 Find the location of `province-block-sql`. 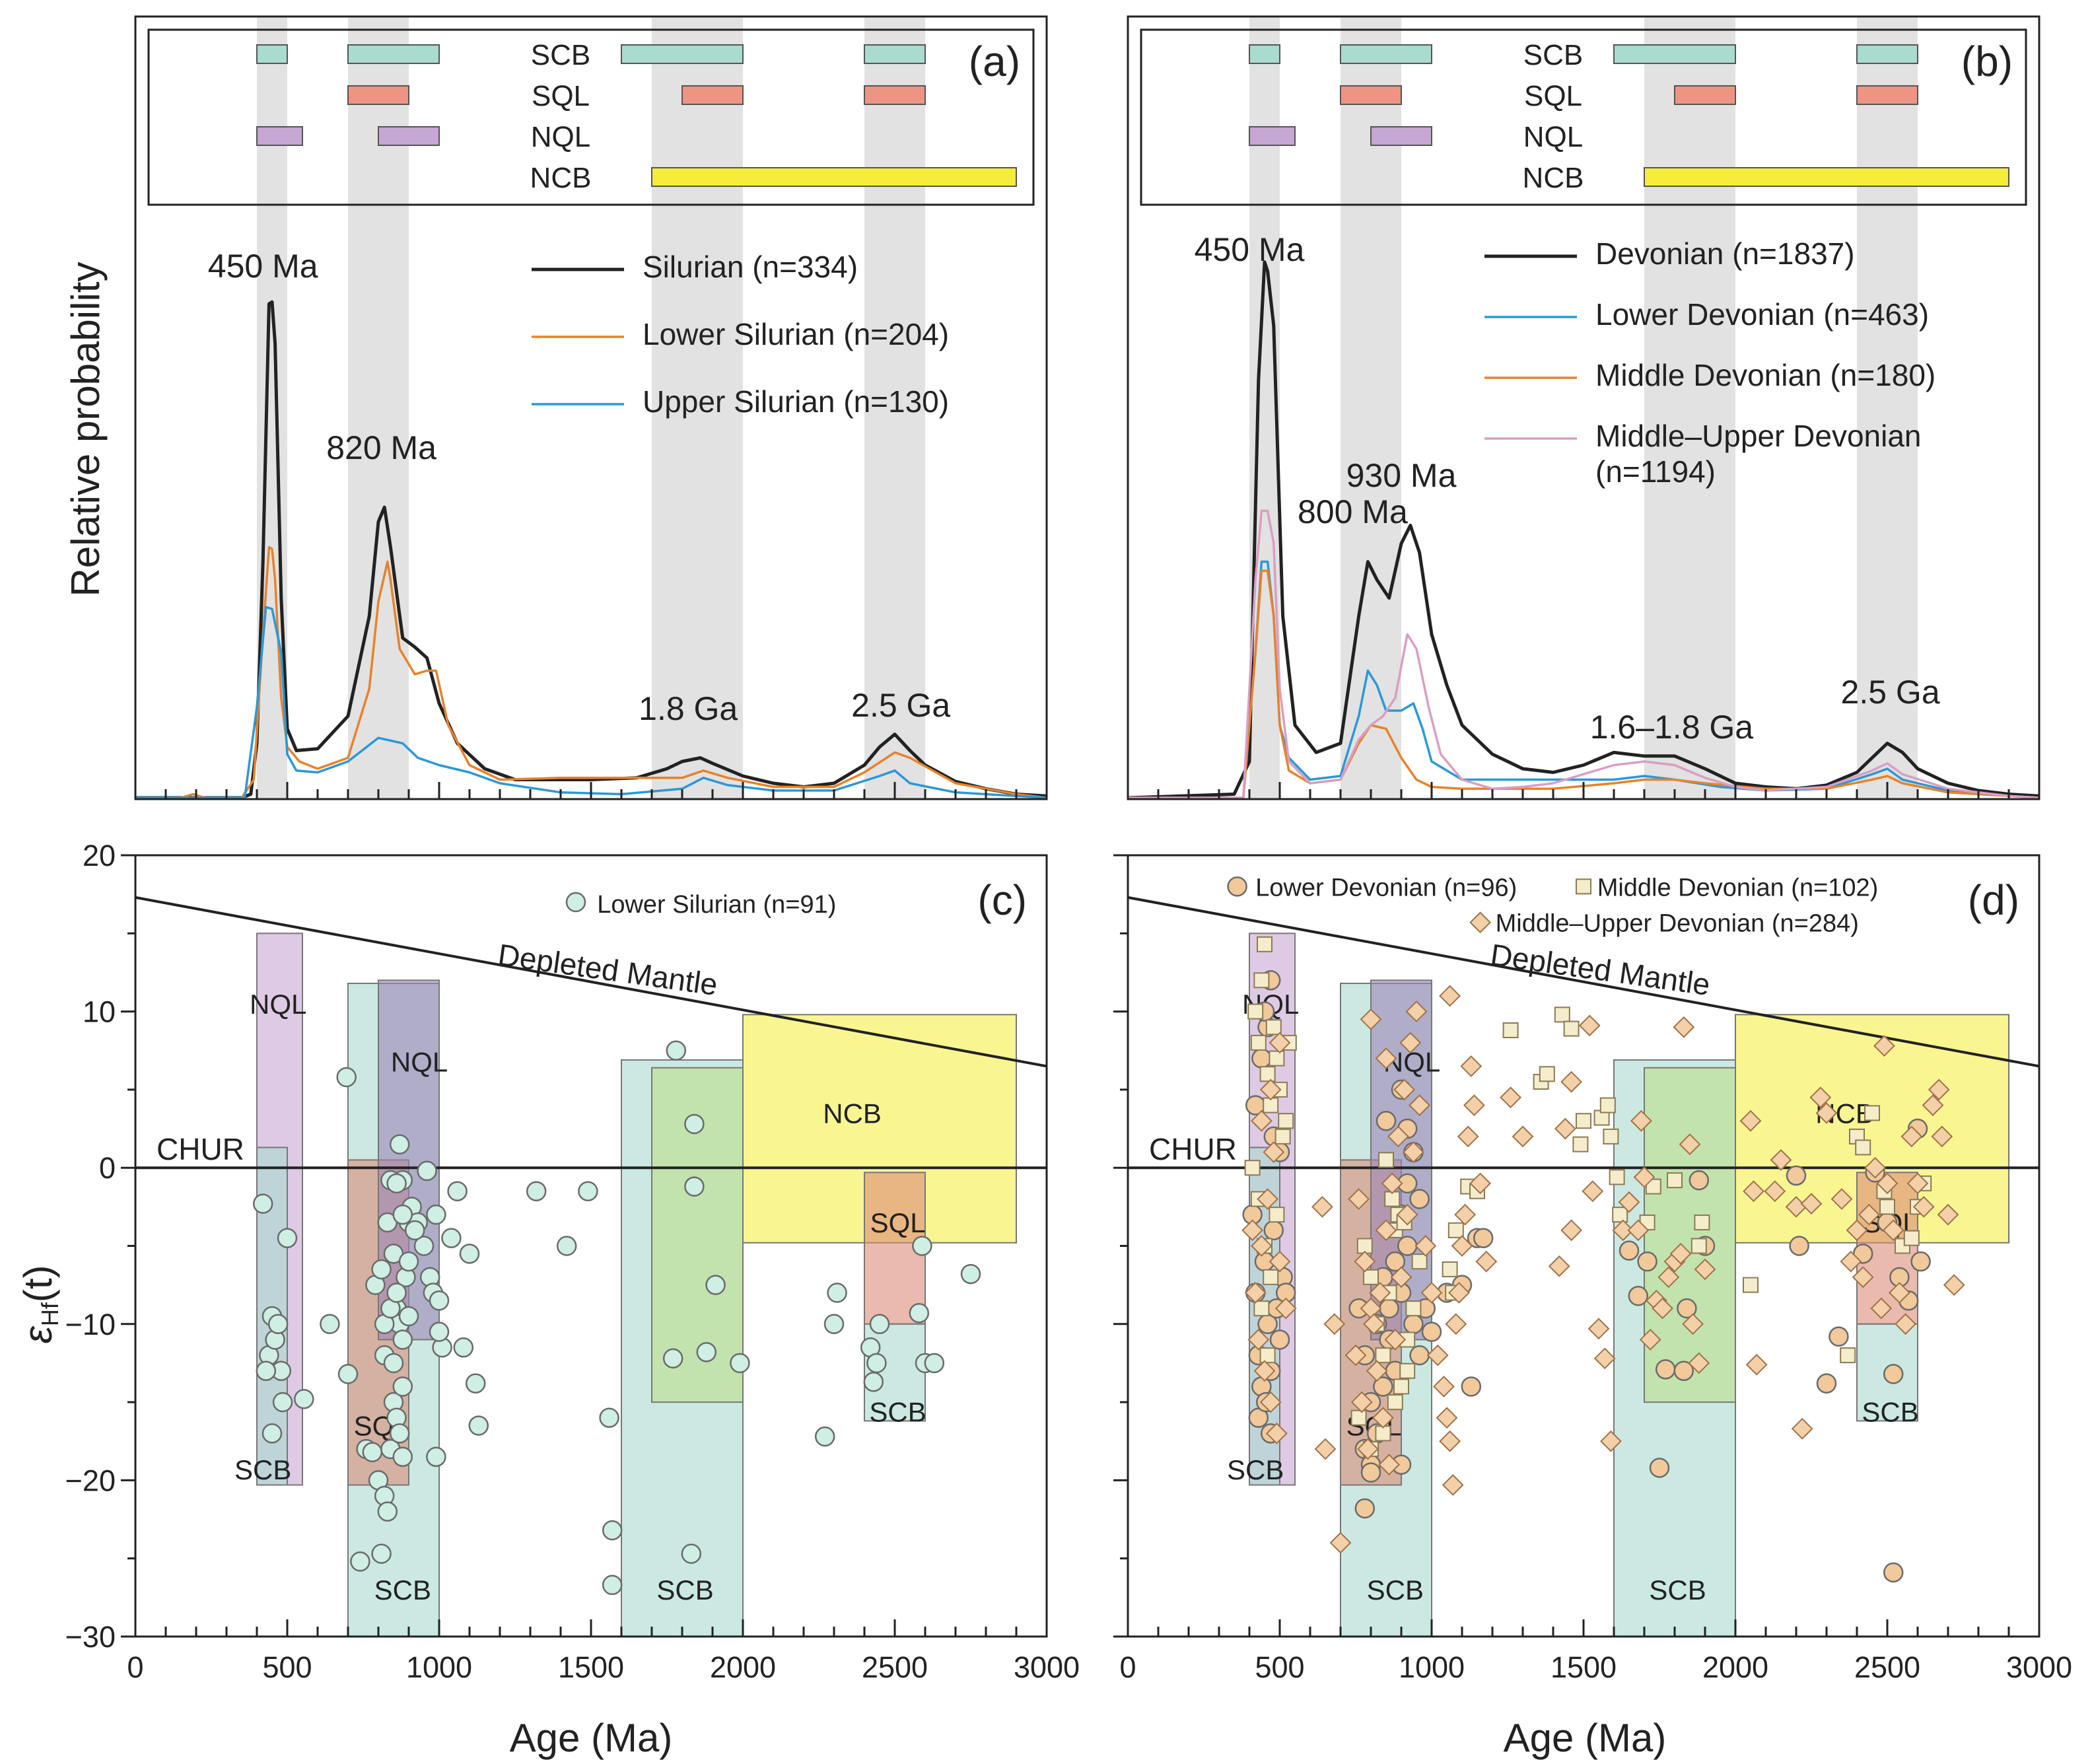

province-block-sql is located at coordinates (895, 1248).